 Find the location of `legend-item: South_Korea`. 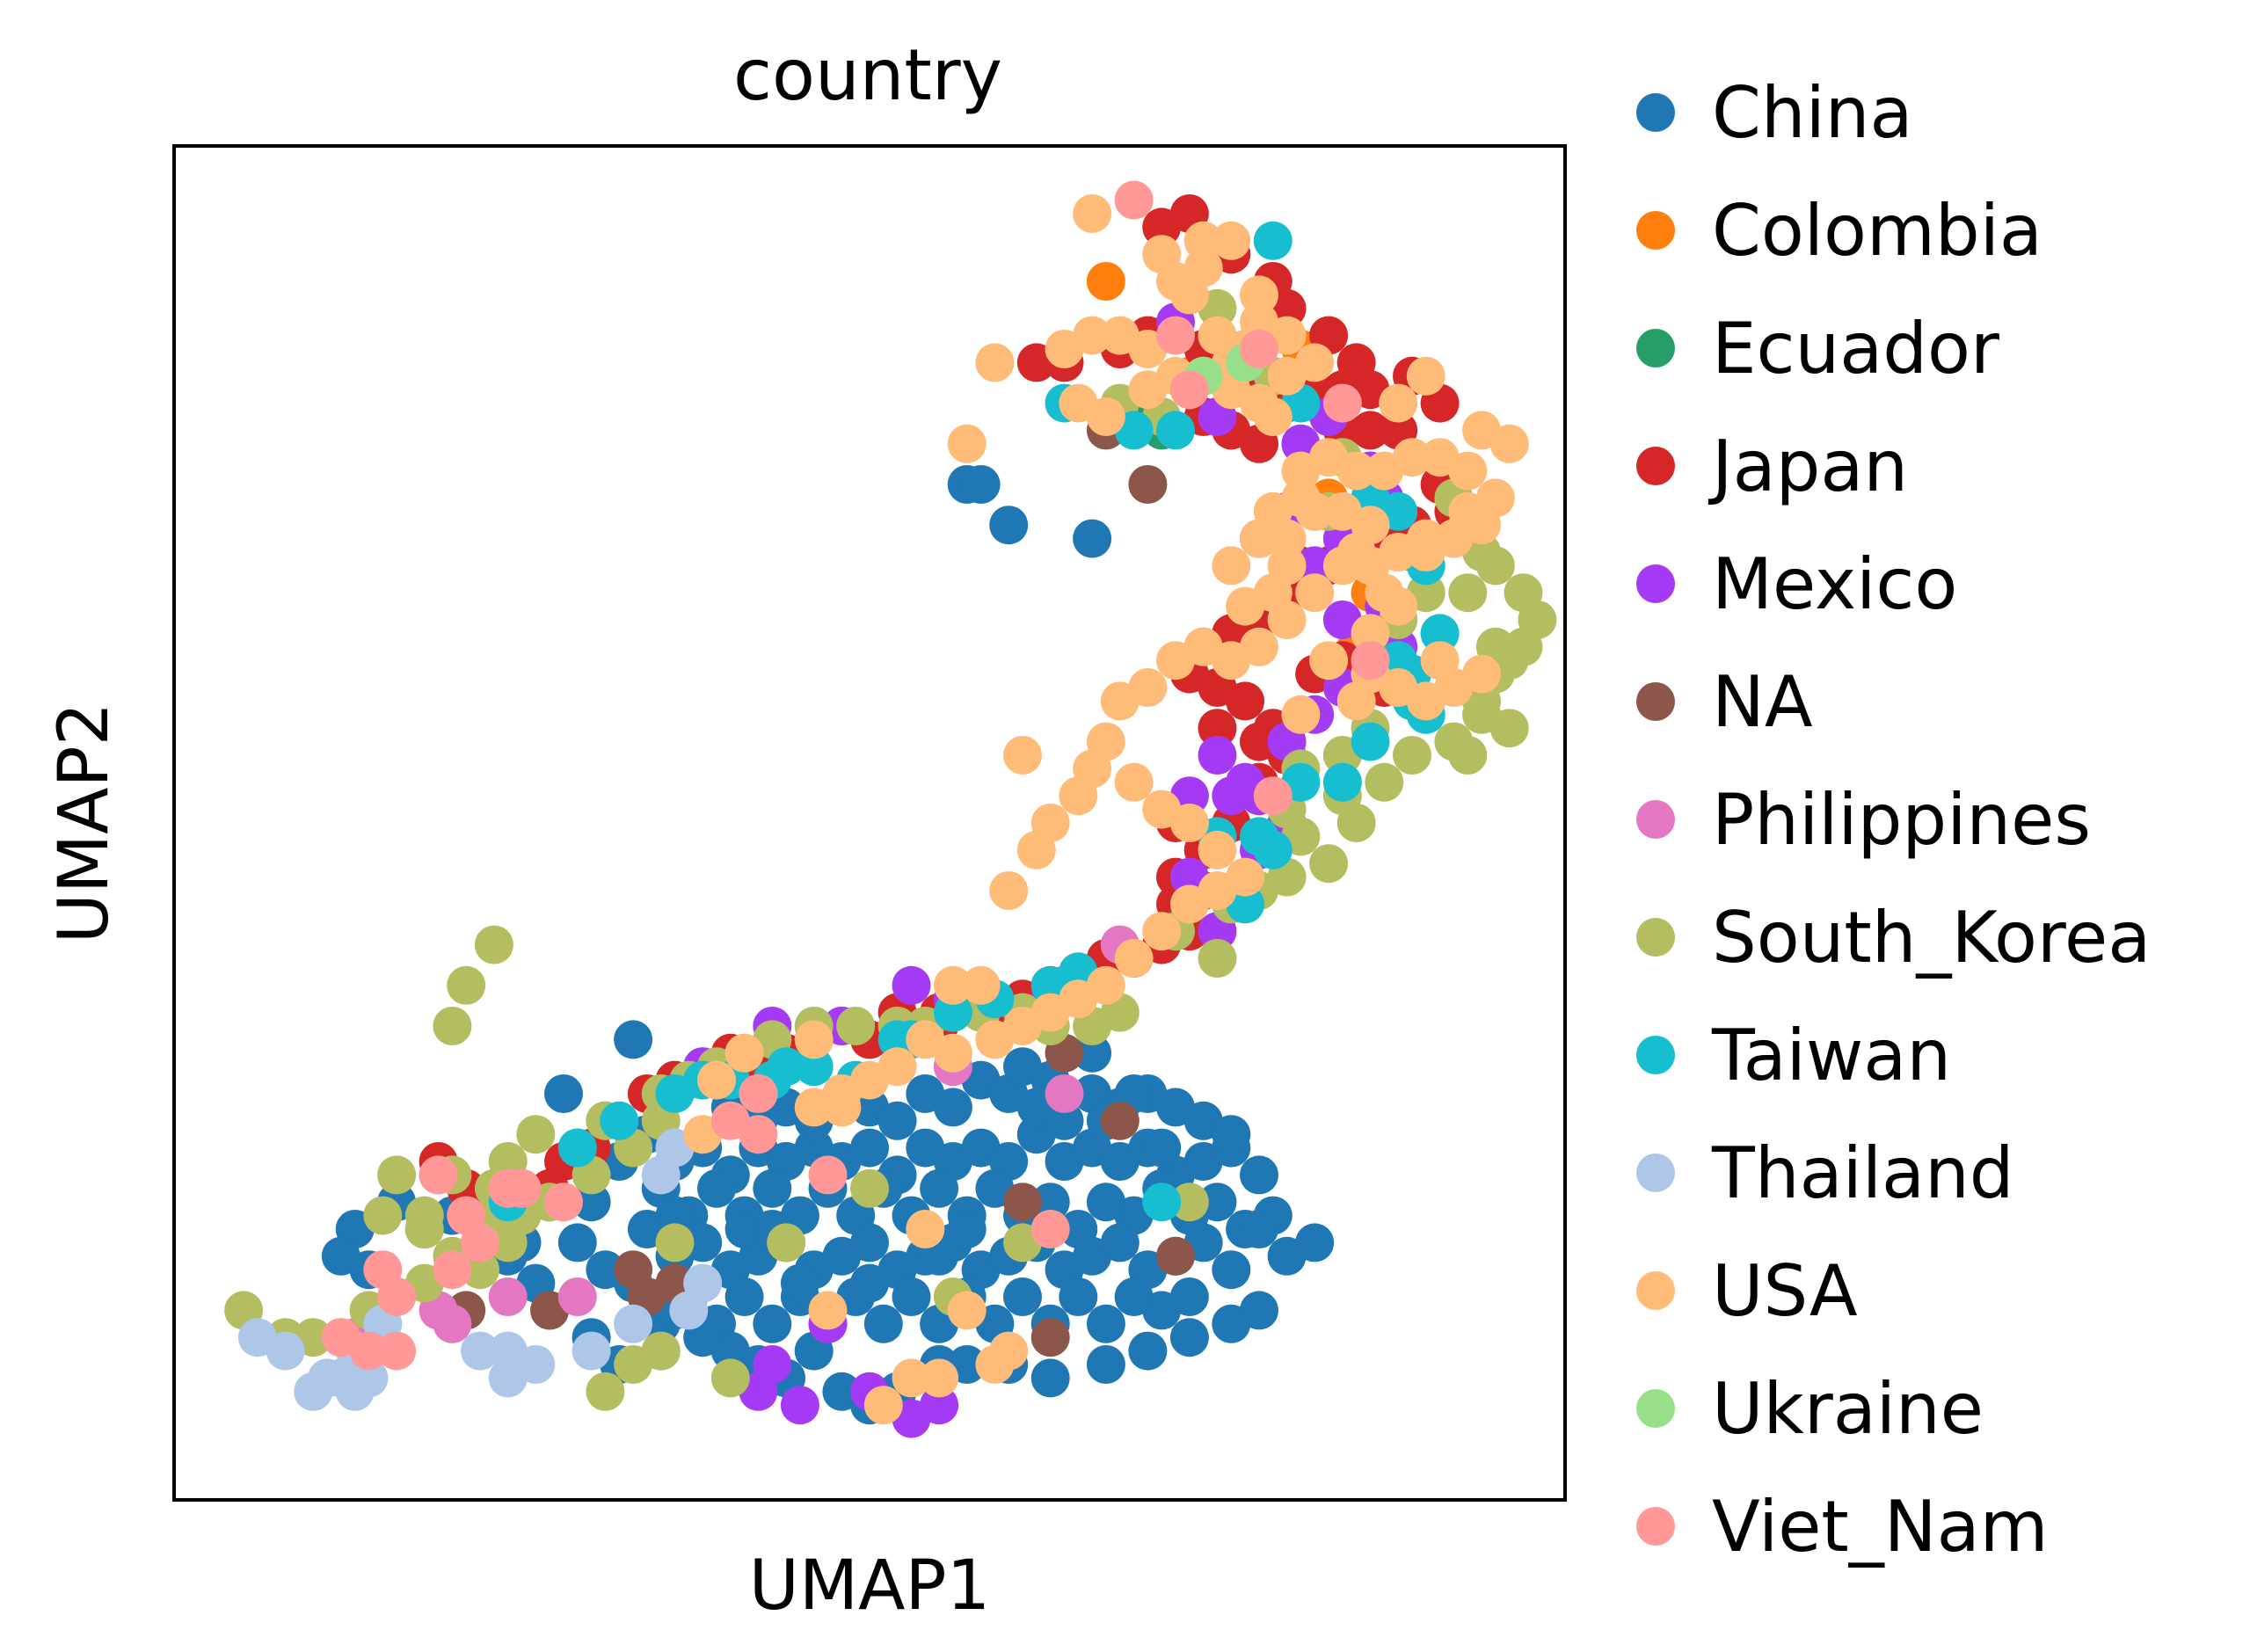

legend-item: South_Korea is located at coordinates (1894, 938).